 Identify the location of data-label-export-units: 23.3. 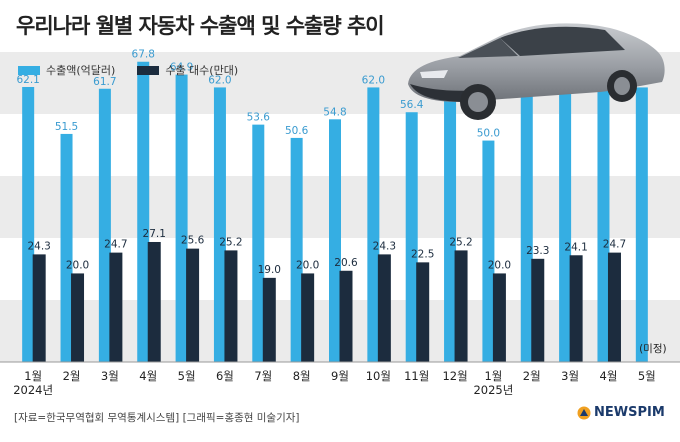
(537, 251).